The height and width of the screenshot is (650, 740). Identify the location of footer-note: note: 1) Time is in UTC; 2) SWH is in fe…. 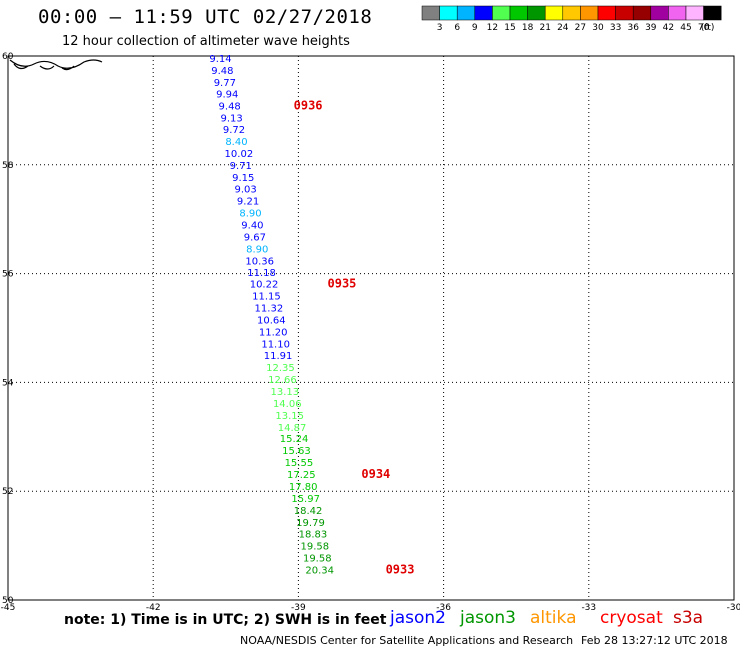
(225, 620).